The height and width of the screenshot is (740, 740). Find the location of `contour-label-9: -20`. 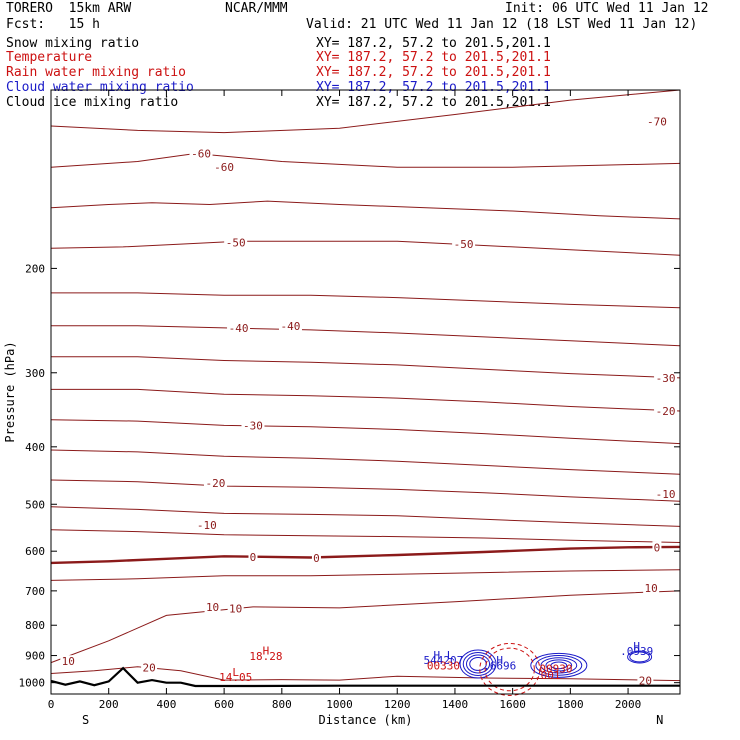

contour-label-9: -20 is located at coordinates (216, 483).